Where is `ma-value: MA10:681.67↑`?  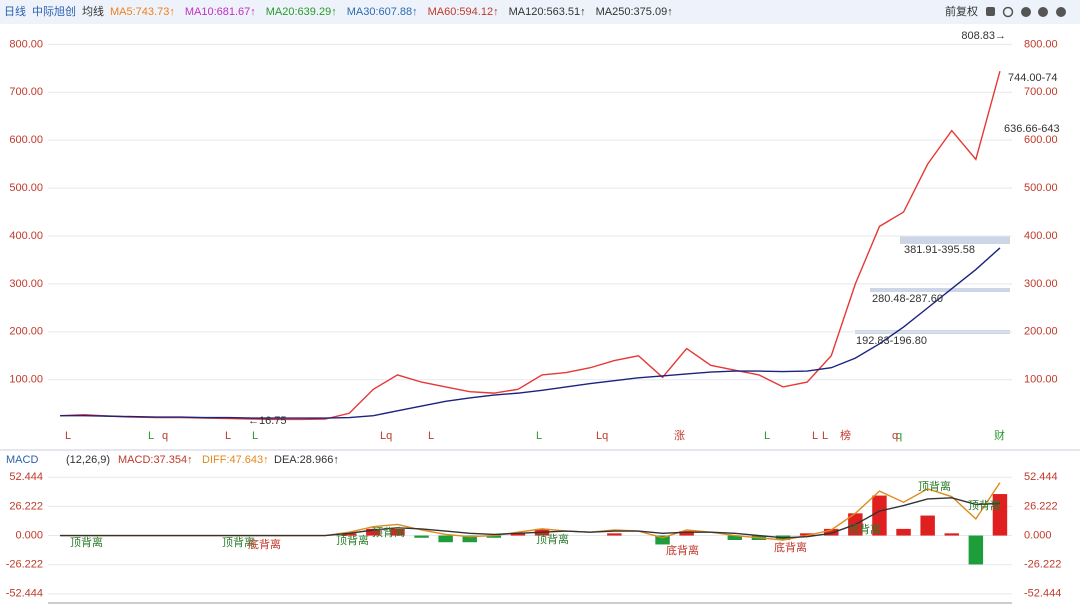 ma-value: MA10:681.67↑ is located at coordinates (220, 12).